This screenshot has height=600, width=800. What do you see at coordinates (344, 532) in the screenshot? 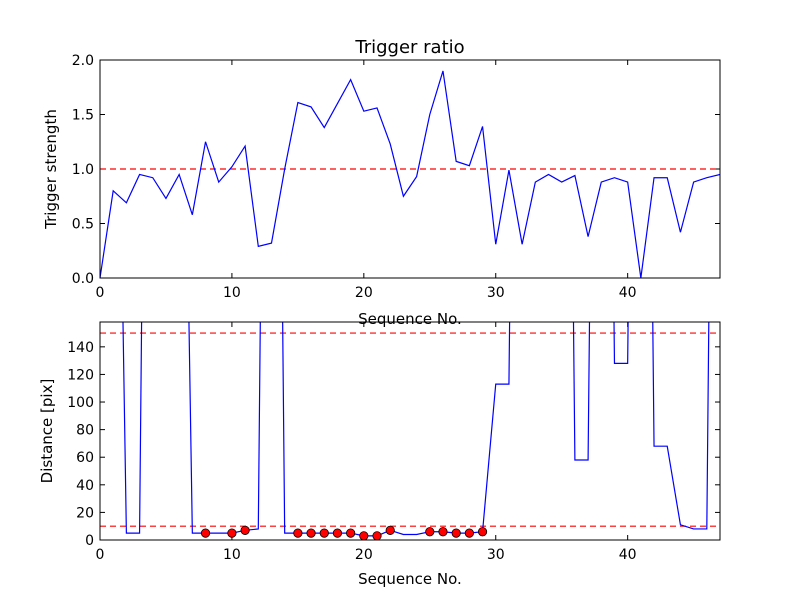
I see `selected-points` at bounding box center [344, 532].